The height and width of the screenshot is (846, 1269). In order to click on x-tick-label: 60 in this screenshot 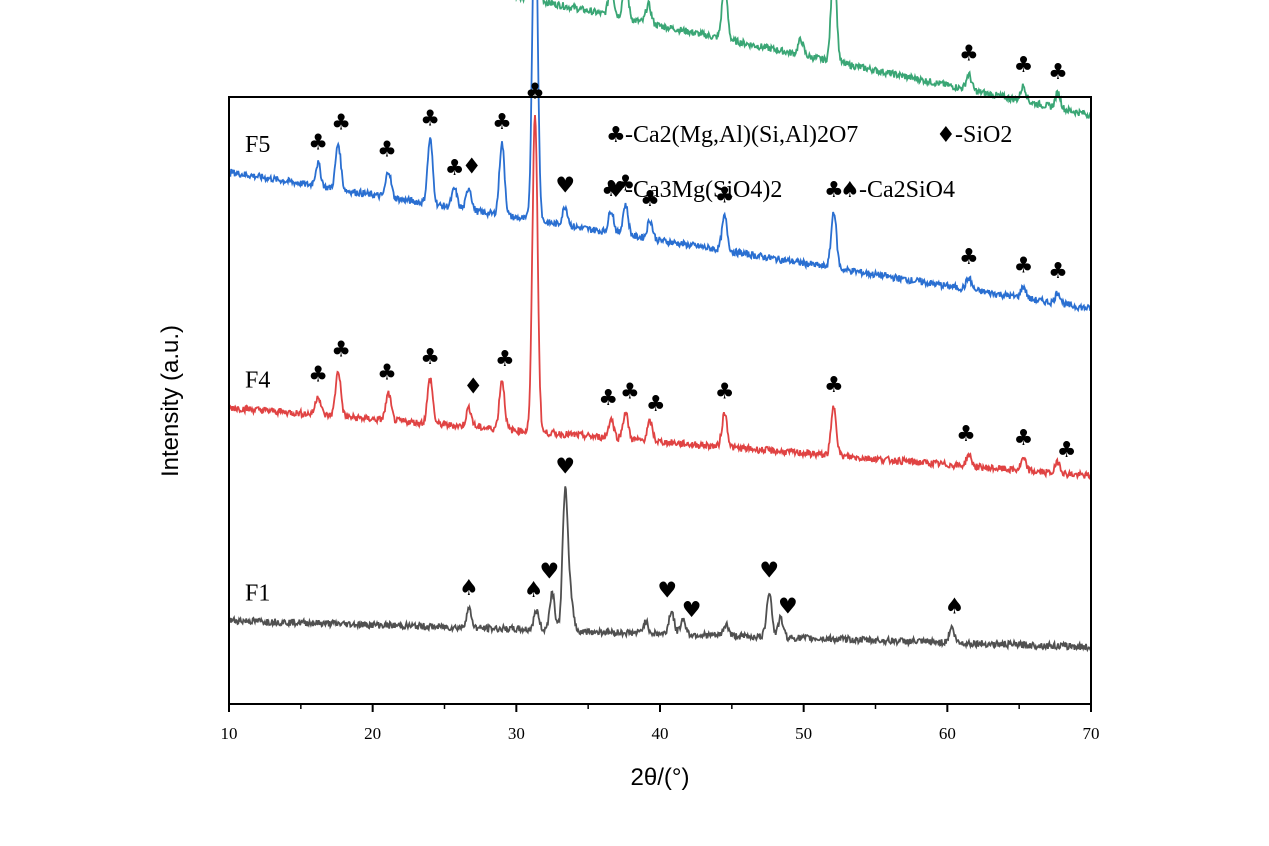, I will do `click(947, 733)`.